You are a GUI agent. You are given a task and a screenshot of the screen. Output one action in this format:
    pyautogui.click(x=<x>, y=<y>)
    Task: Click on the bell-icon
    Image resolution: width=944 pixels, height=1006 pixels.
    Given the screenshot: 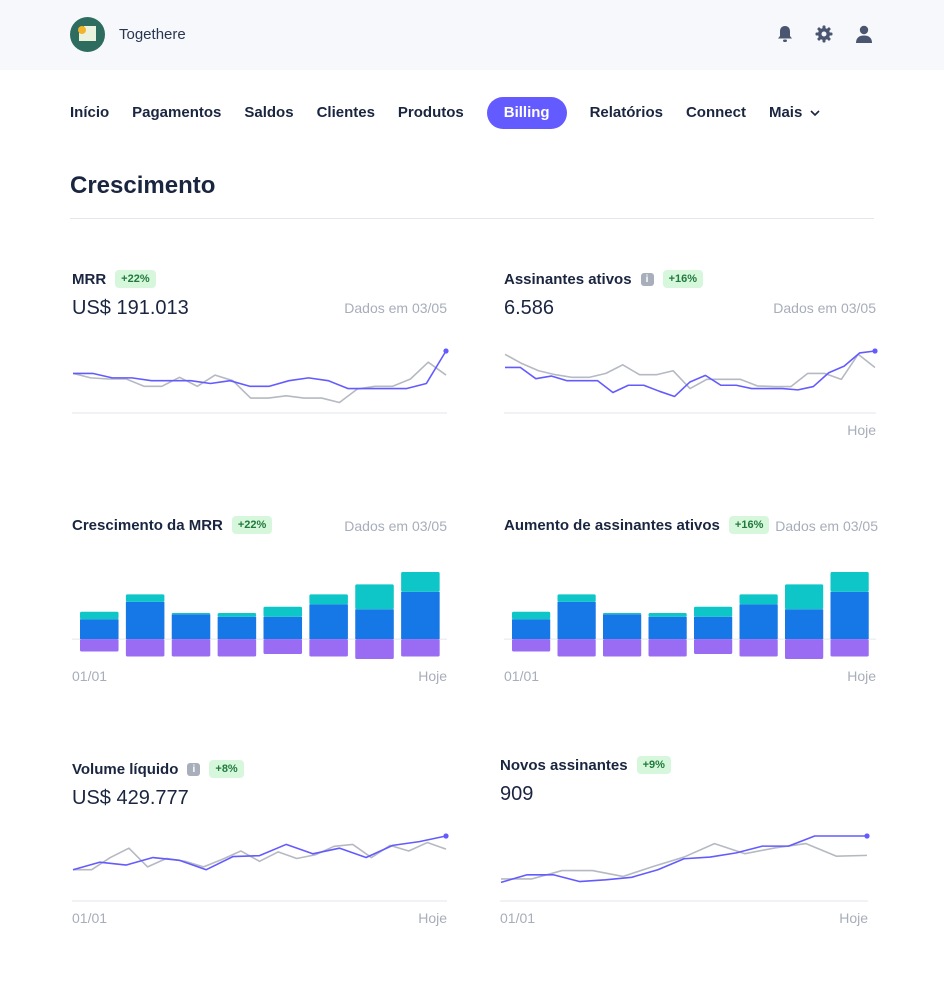 What is the action you would take?
    pyautogui.click(x=785, y=34)
    